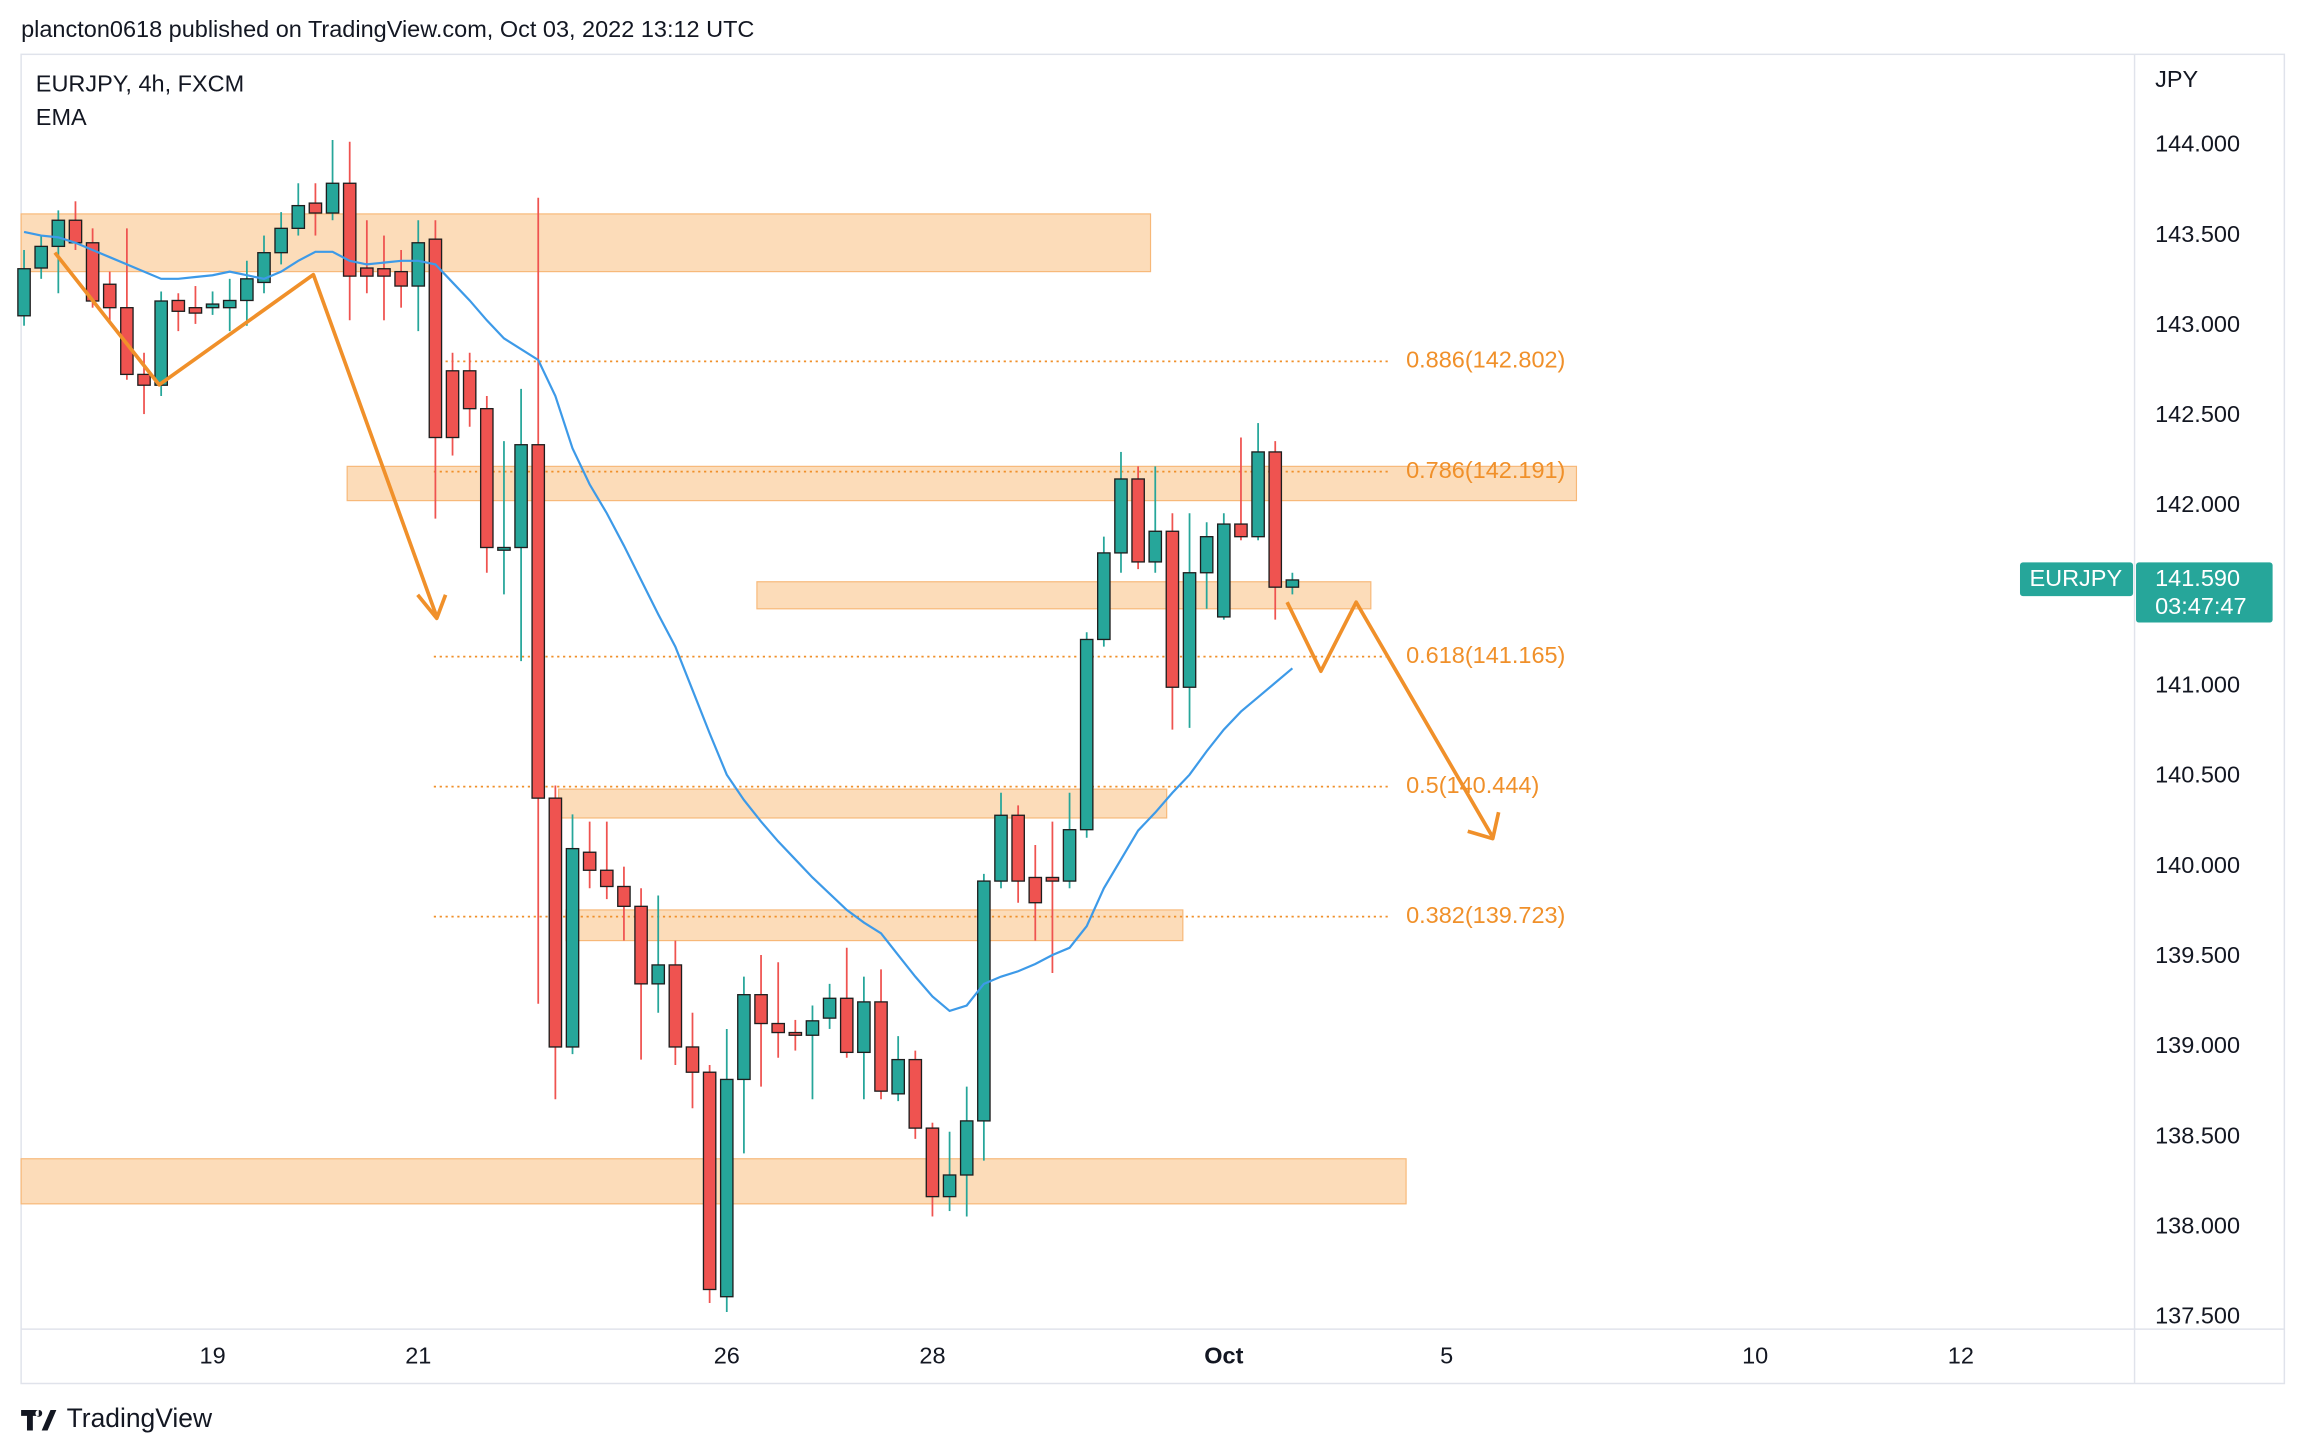 This screenshot has width=2304, height=1454. I want to click on fib-label: 0.886(142.802), so click(1485, 360).